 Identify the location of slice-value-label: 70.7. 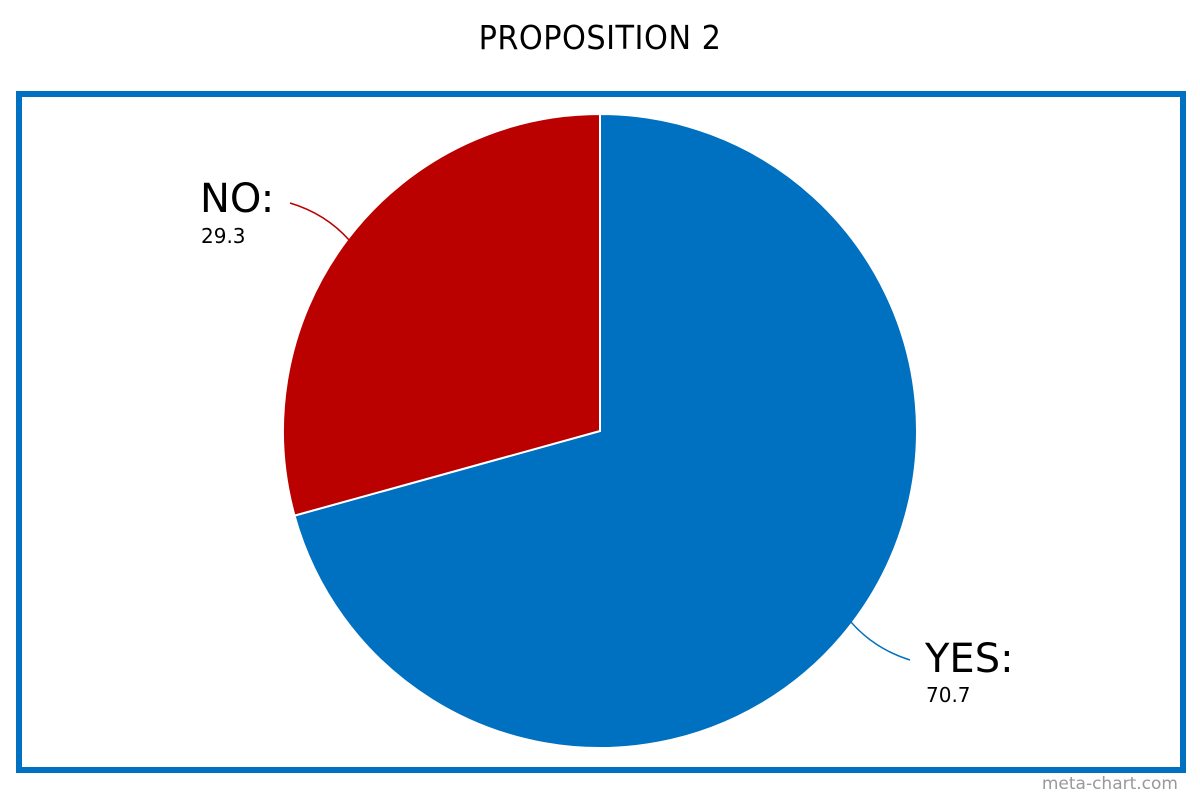
(948, 695).